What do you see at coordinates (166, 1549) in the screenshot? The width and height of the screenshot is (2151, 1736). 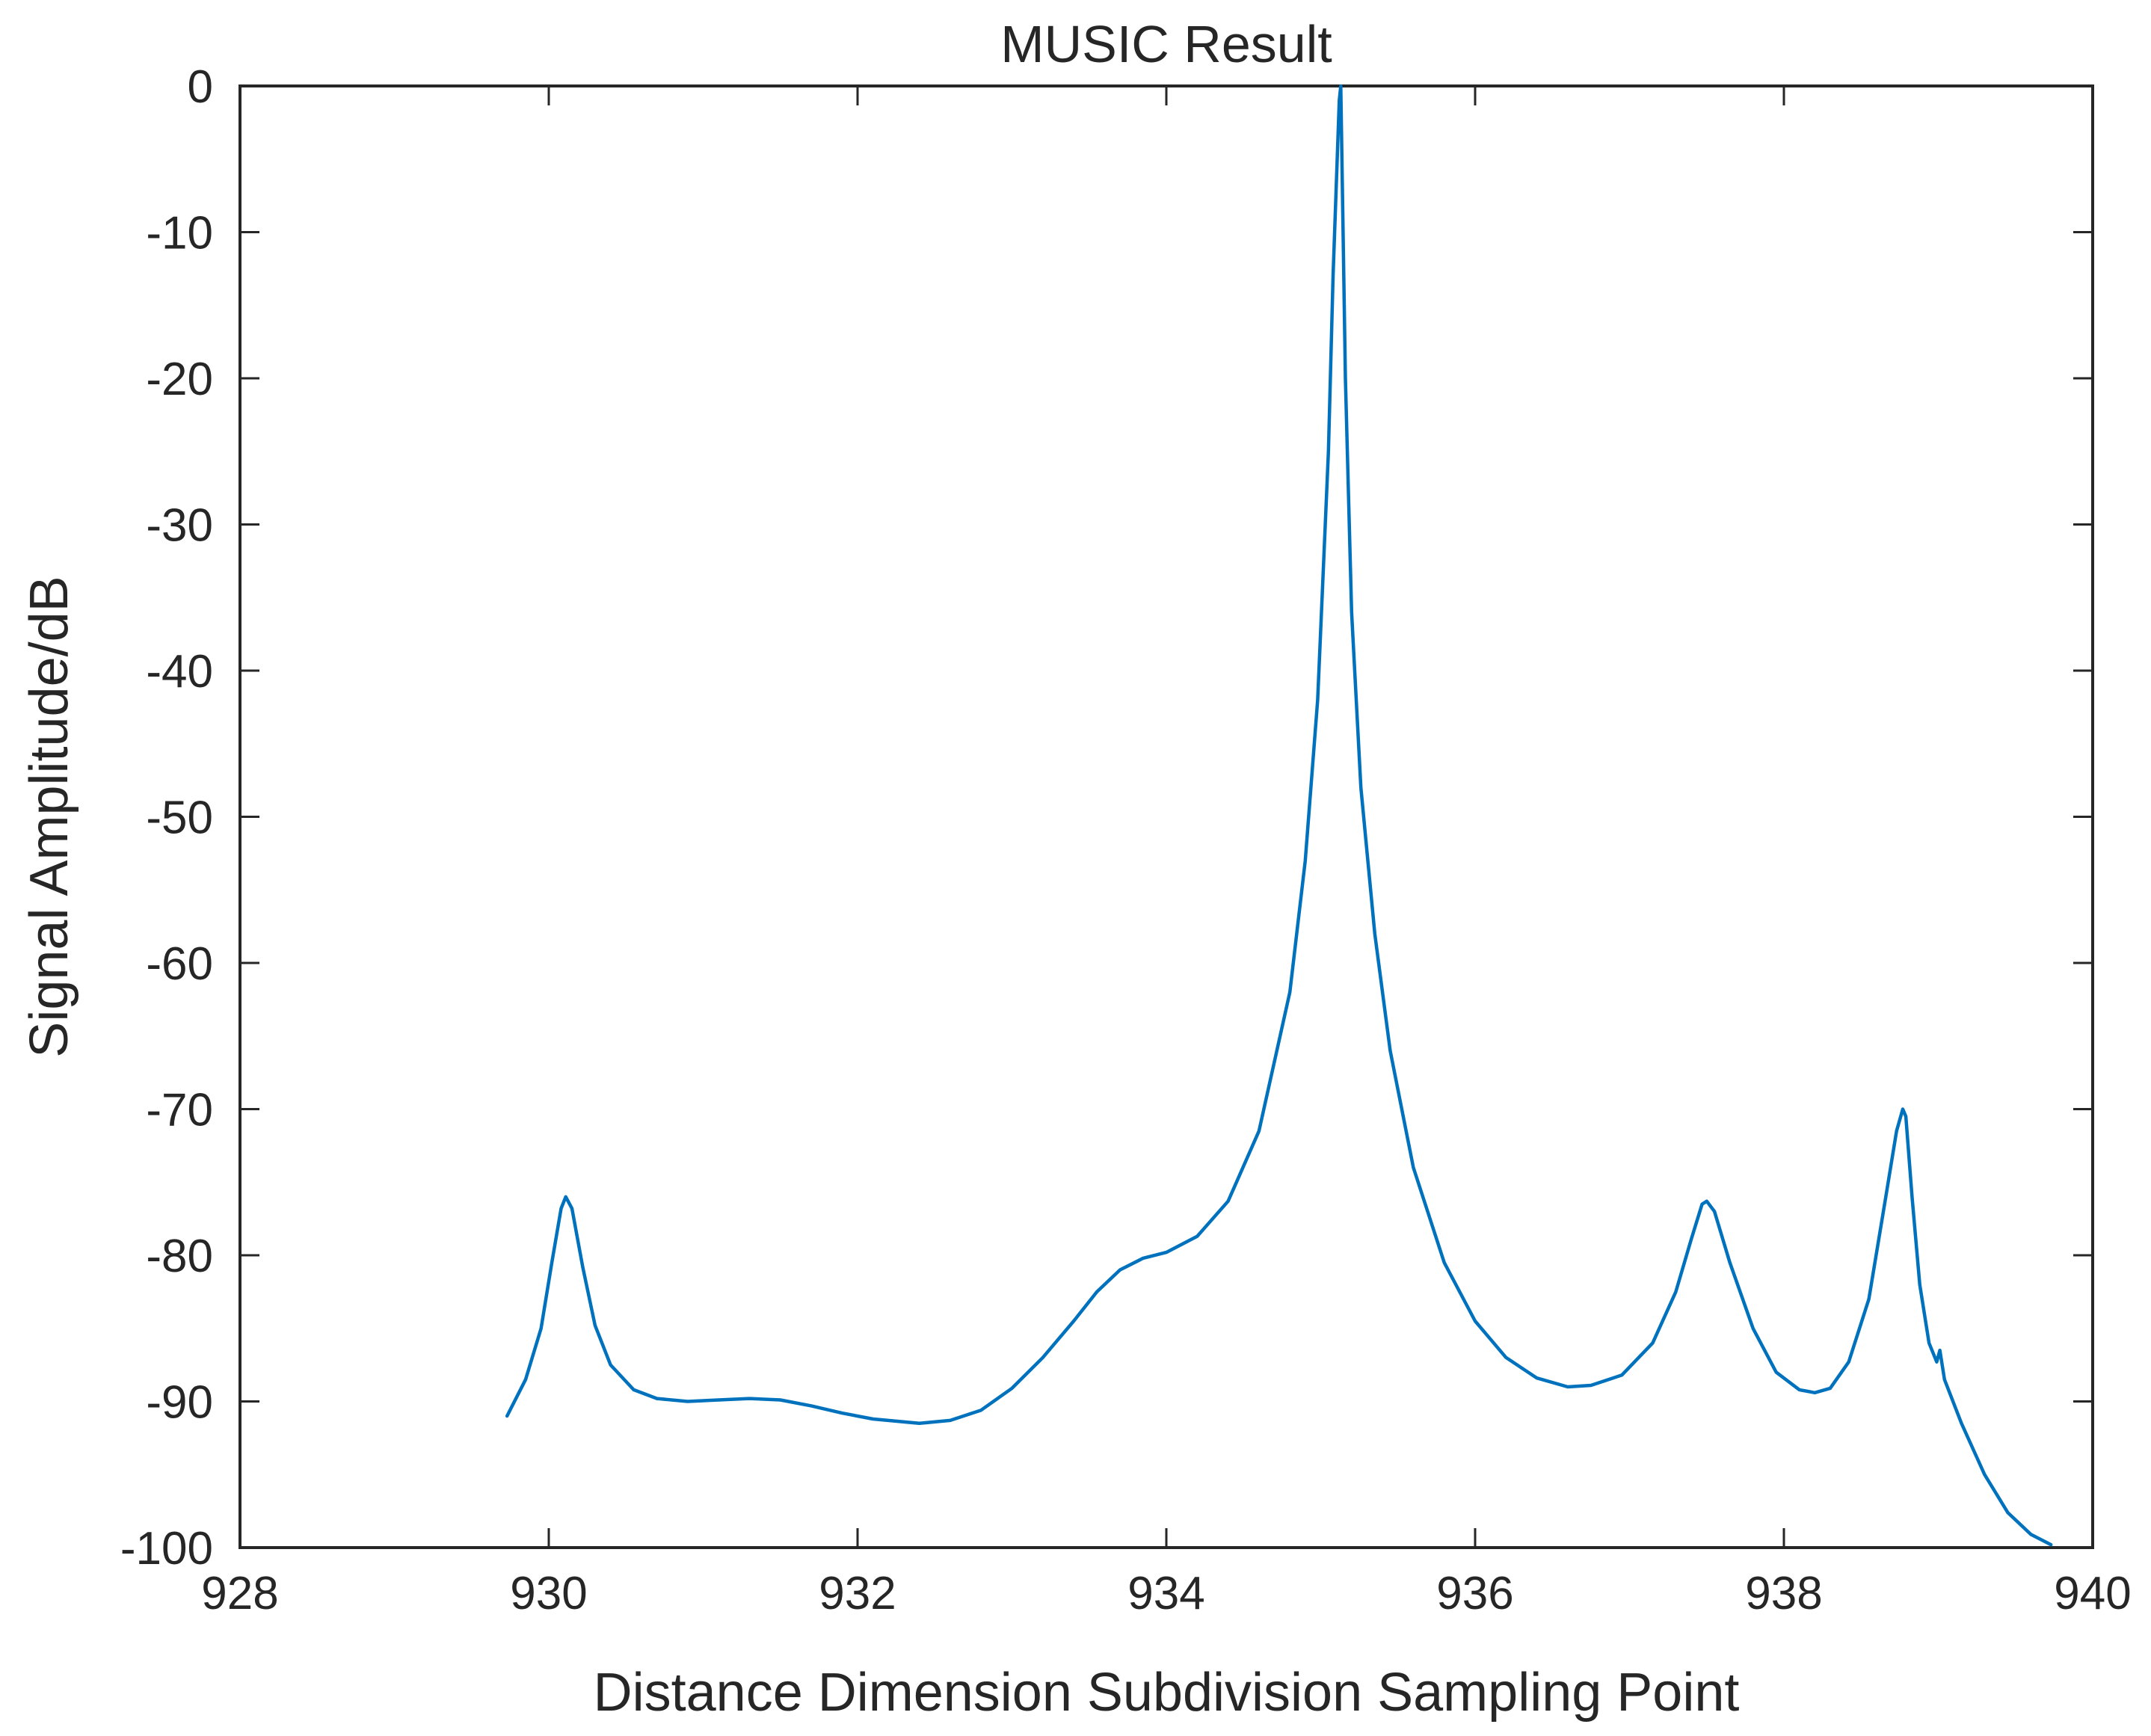 I see `y-tick-label: -100` at bounding box center [166, 1549].